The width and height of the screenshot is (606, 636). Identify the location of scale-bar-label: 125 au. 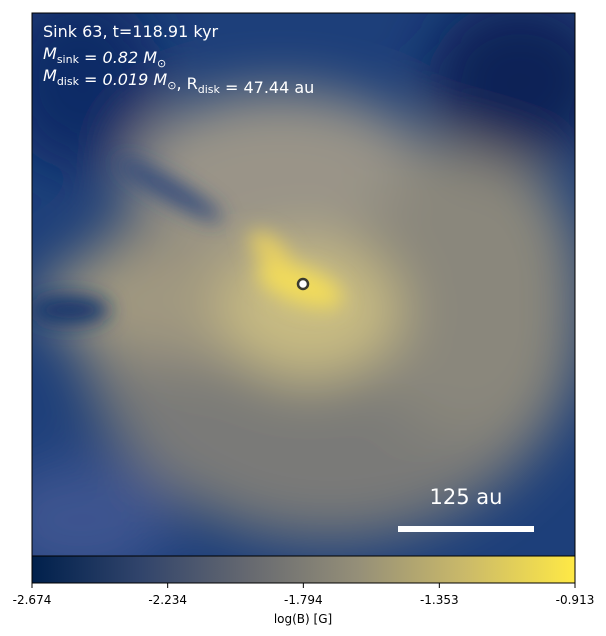
(466, 497).